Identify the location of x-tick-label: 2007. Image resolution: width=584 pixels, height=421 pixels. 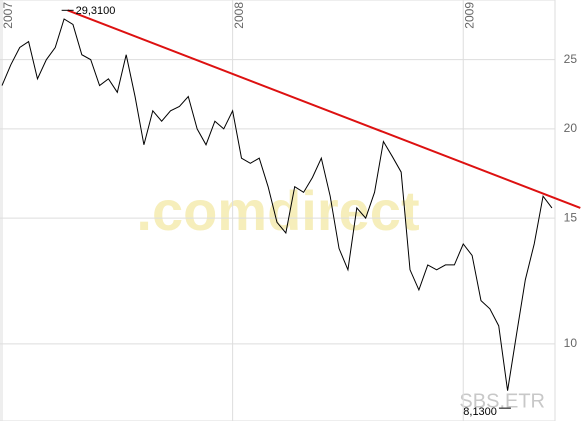
(8, 15).